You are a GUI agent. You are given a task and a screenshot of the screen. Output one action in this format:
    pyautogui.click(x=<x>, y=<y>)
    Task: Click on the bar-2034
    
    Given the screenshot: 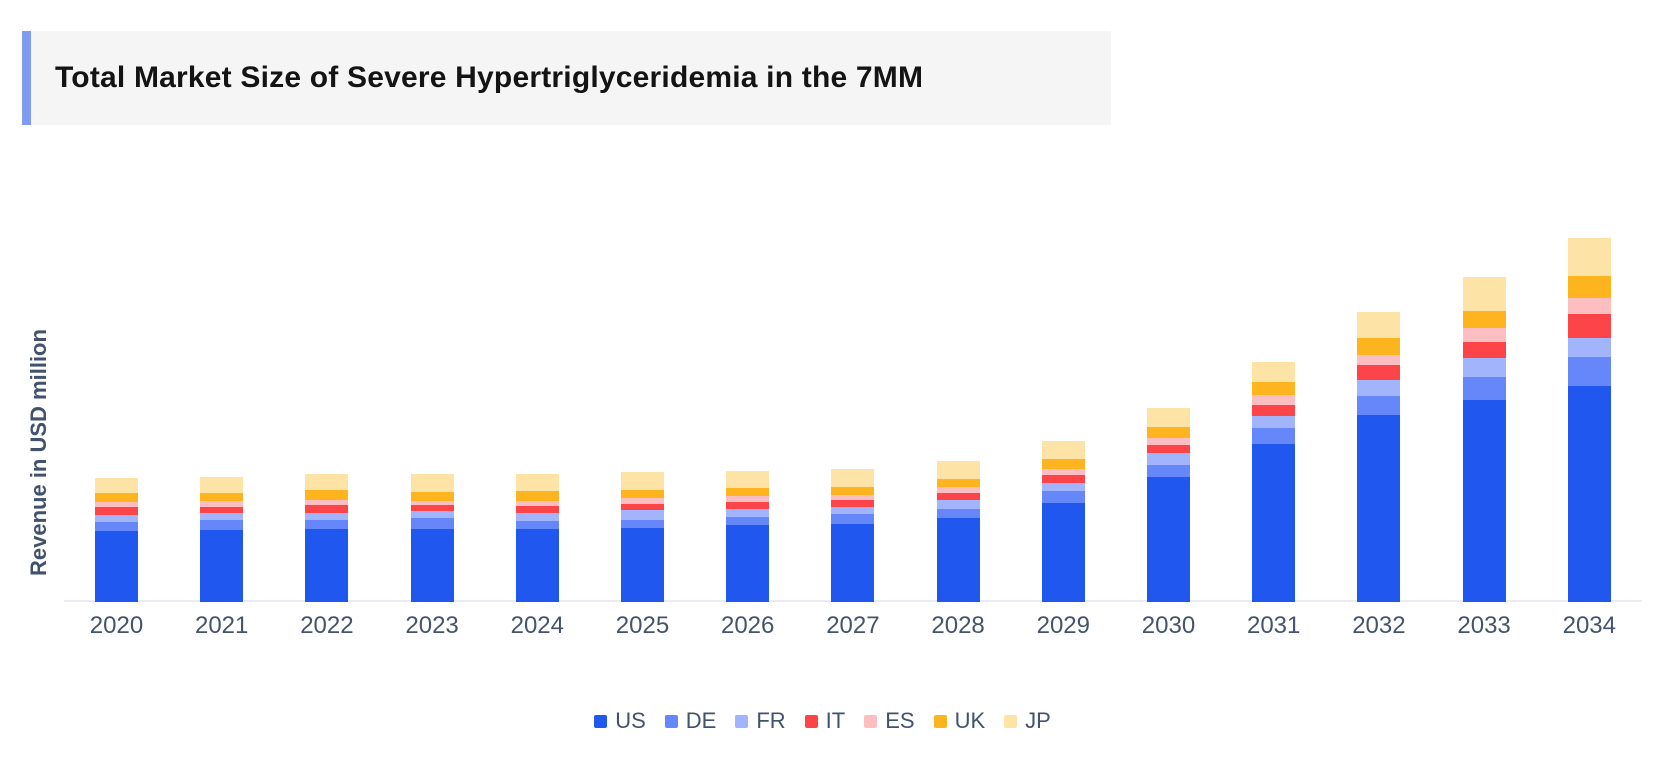 What is the action you would take?
    pyautogui.click(x=1589, y=420)
    